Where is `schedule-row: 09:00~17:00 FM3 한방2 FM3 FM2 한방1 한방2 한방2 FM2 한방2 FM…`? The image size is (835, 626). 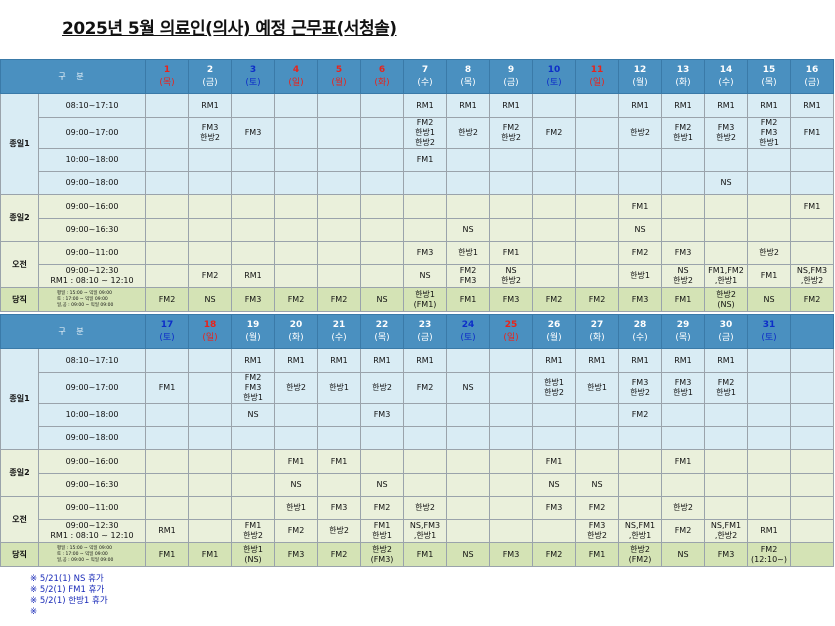
schedule-row: 09:00~17:00 FM3 한방2 FM3 FM2 한방1 한방2 한방2 FM2 한방2 FM… is located at coordinates (417, 133).